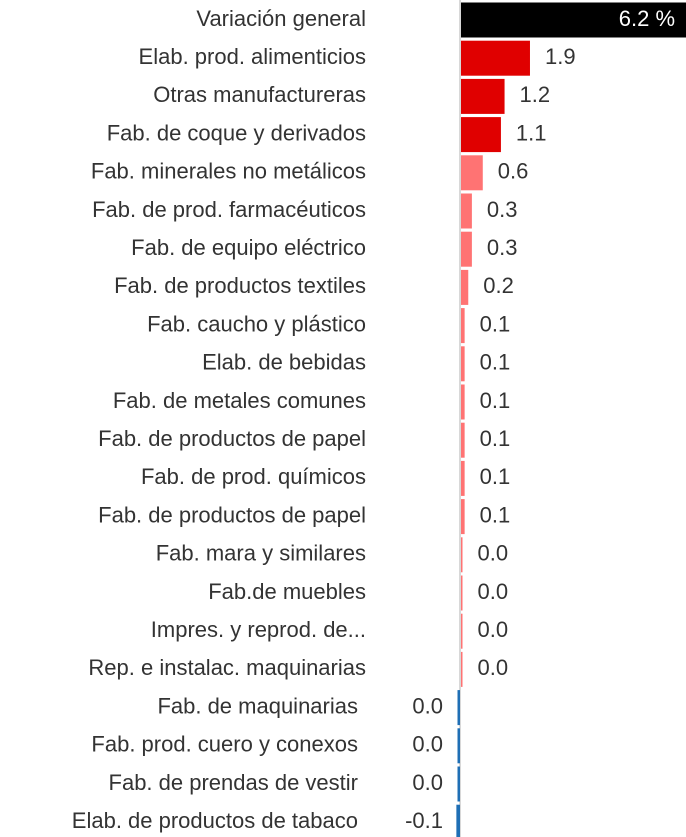  Describe the element at coordinates (240, 285) in the screenshot. I see `category-label: Fab. de productos textiles` at that location.